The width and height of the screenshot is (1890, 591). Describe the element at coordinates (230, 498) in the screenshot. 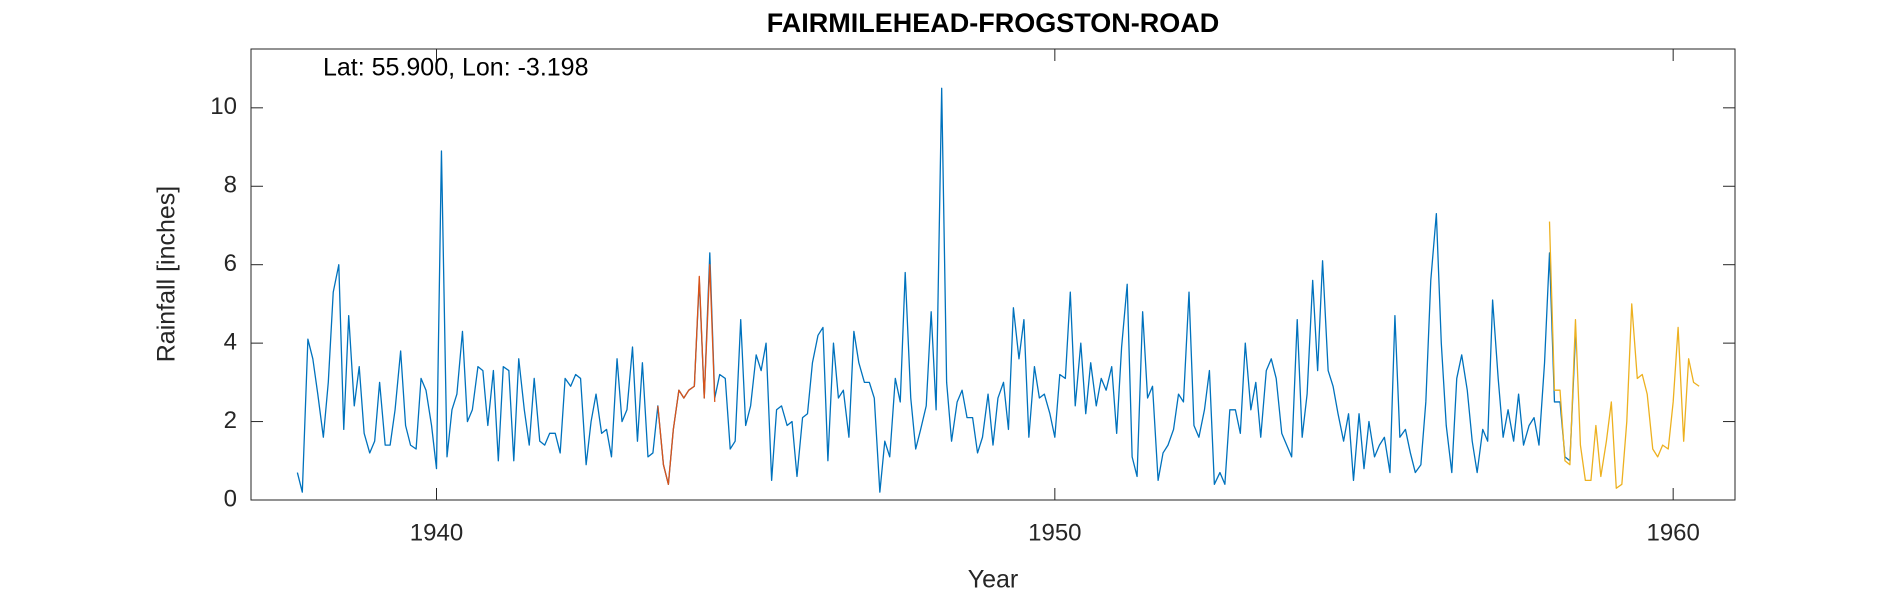

I see `y-tick-label: 0` at that location.